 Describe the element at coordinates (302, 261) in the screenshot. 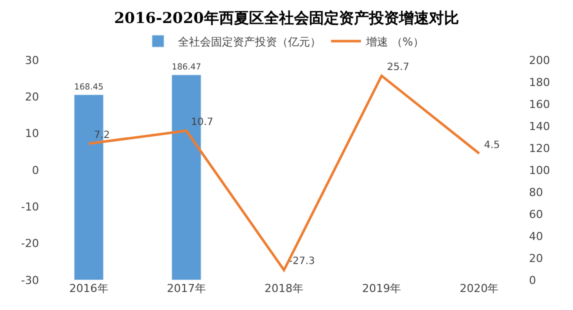

I see `data-label: -27.3` at that location.